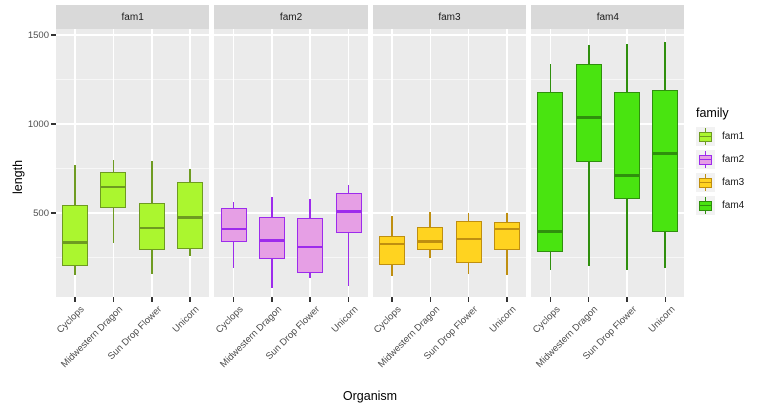 The width and height of the screenshot is (768, 412). Describe the element at coordinates (38, 35) in the screenshot. I see `y-tick-label: 1500` at that location.